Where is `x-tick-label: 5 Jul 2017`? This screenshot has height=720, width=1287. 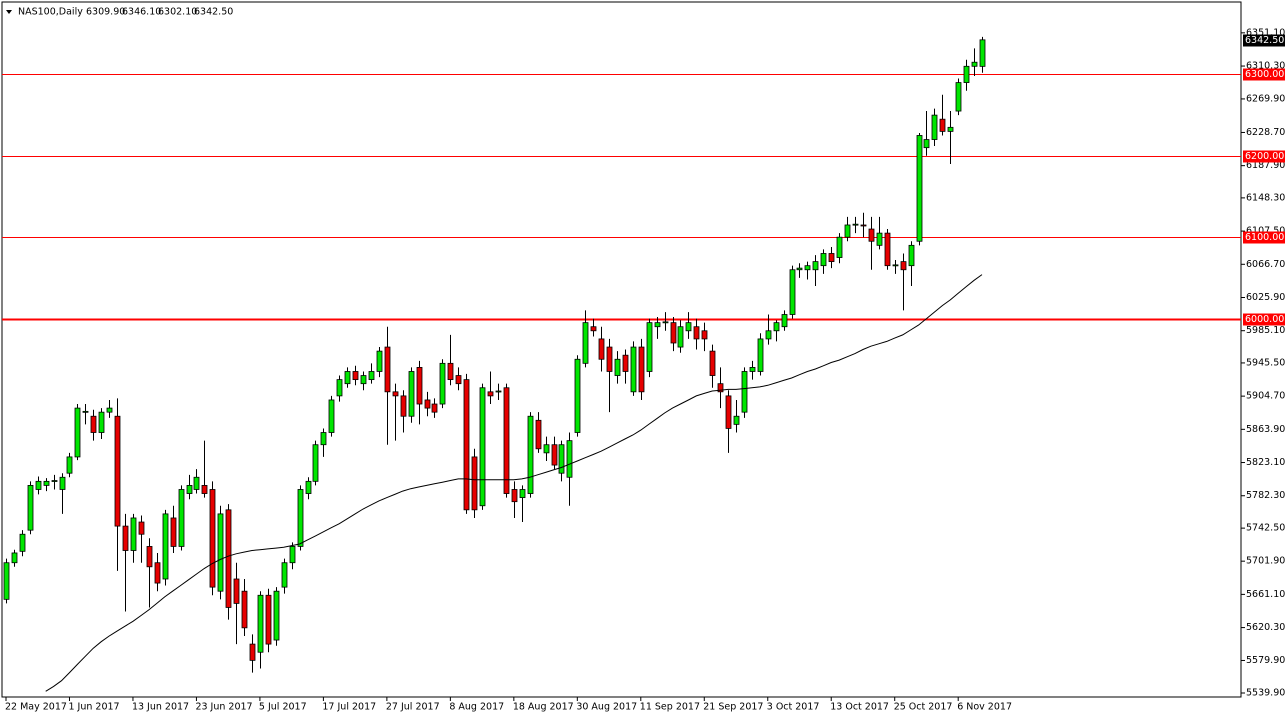 x-tick-label: 5 Jul 2017 is located at coordinates (283, 707).